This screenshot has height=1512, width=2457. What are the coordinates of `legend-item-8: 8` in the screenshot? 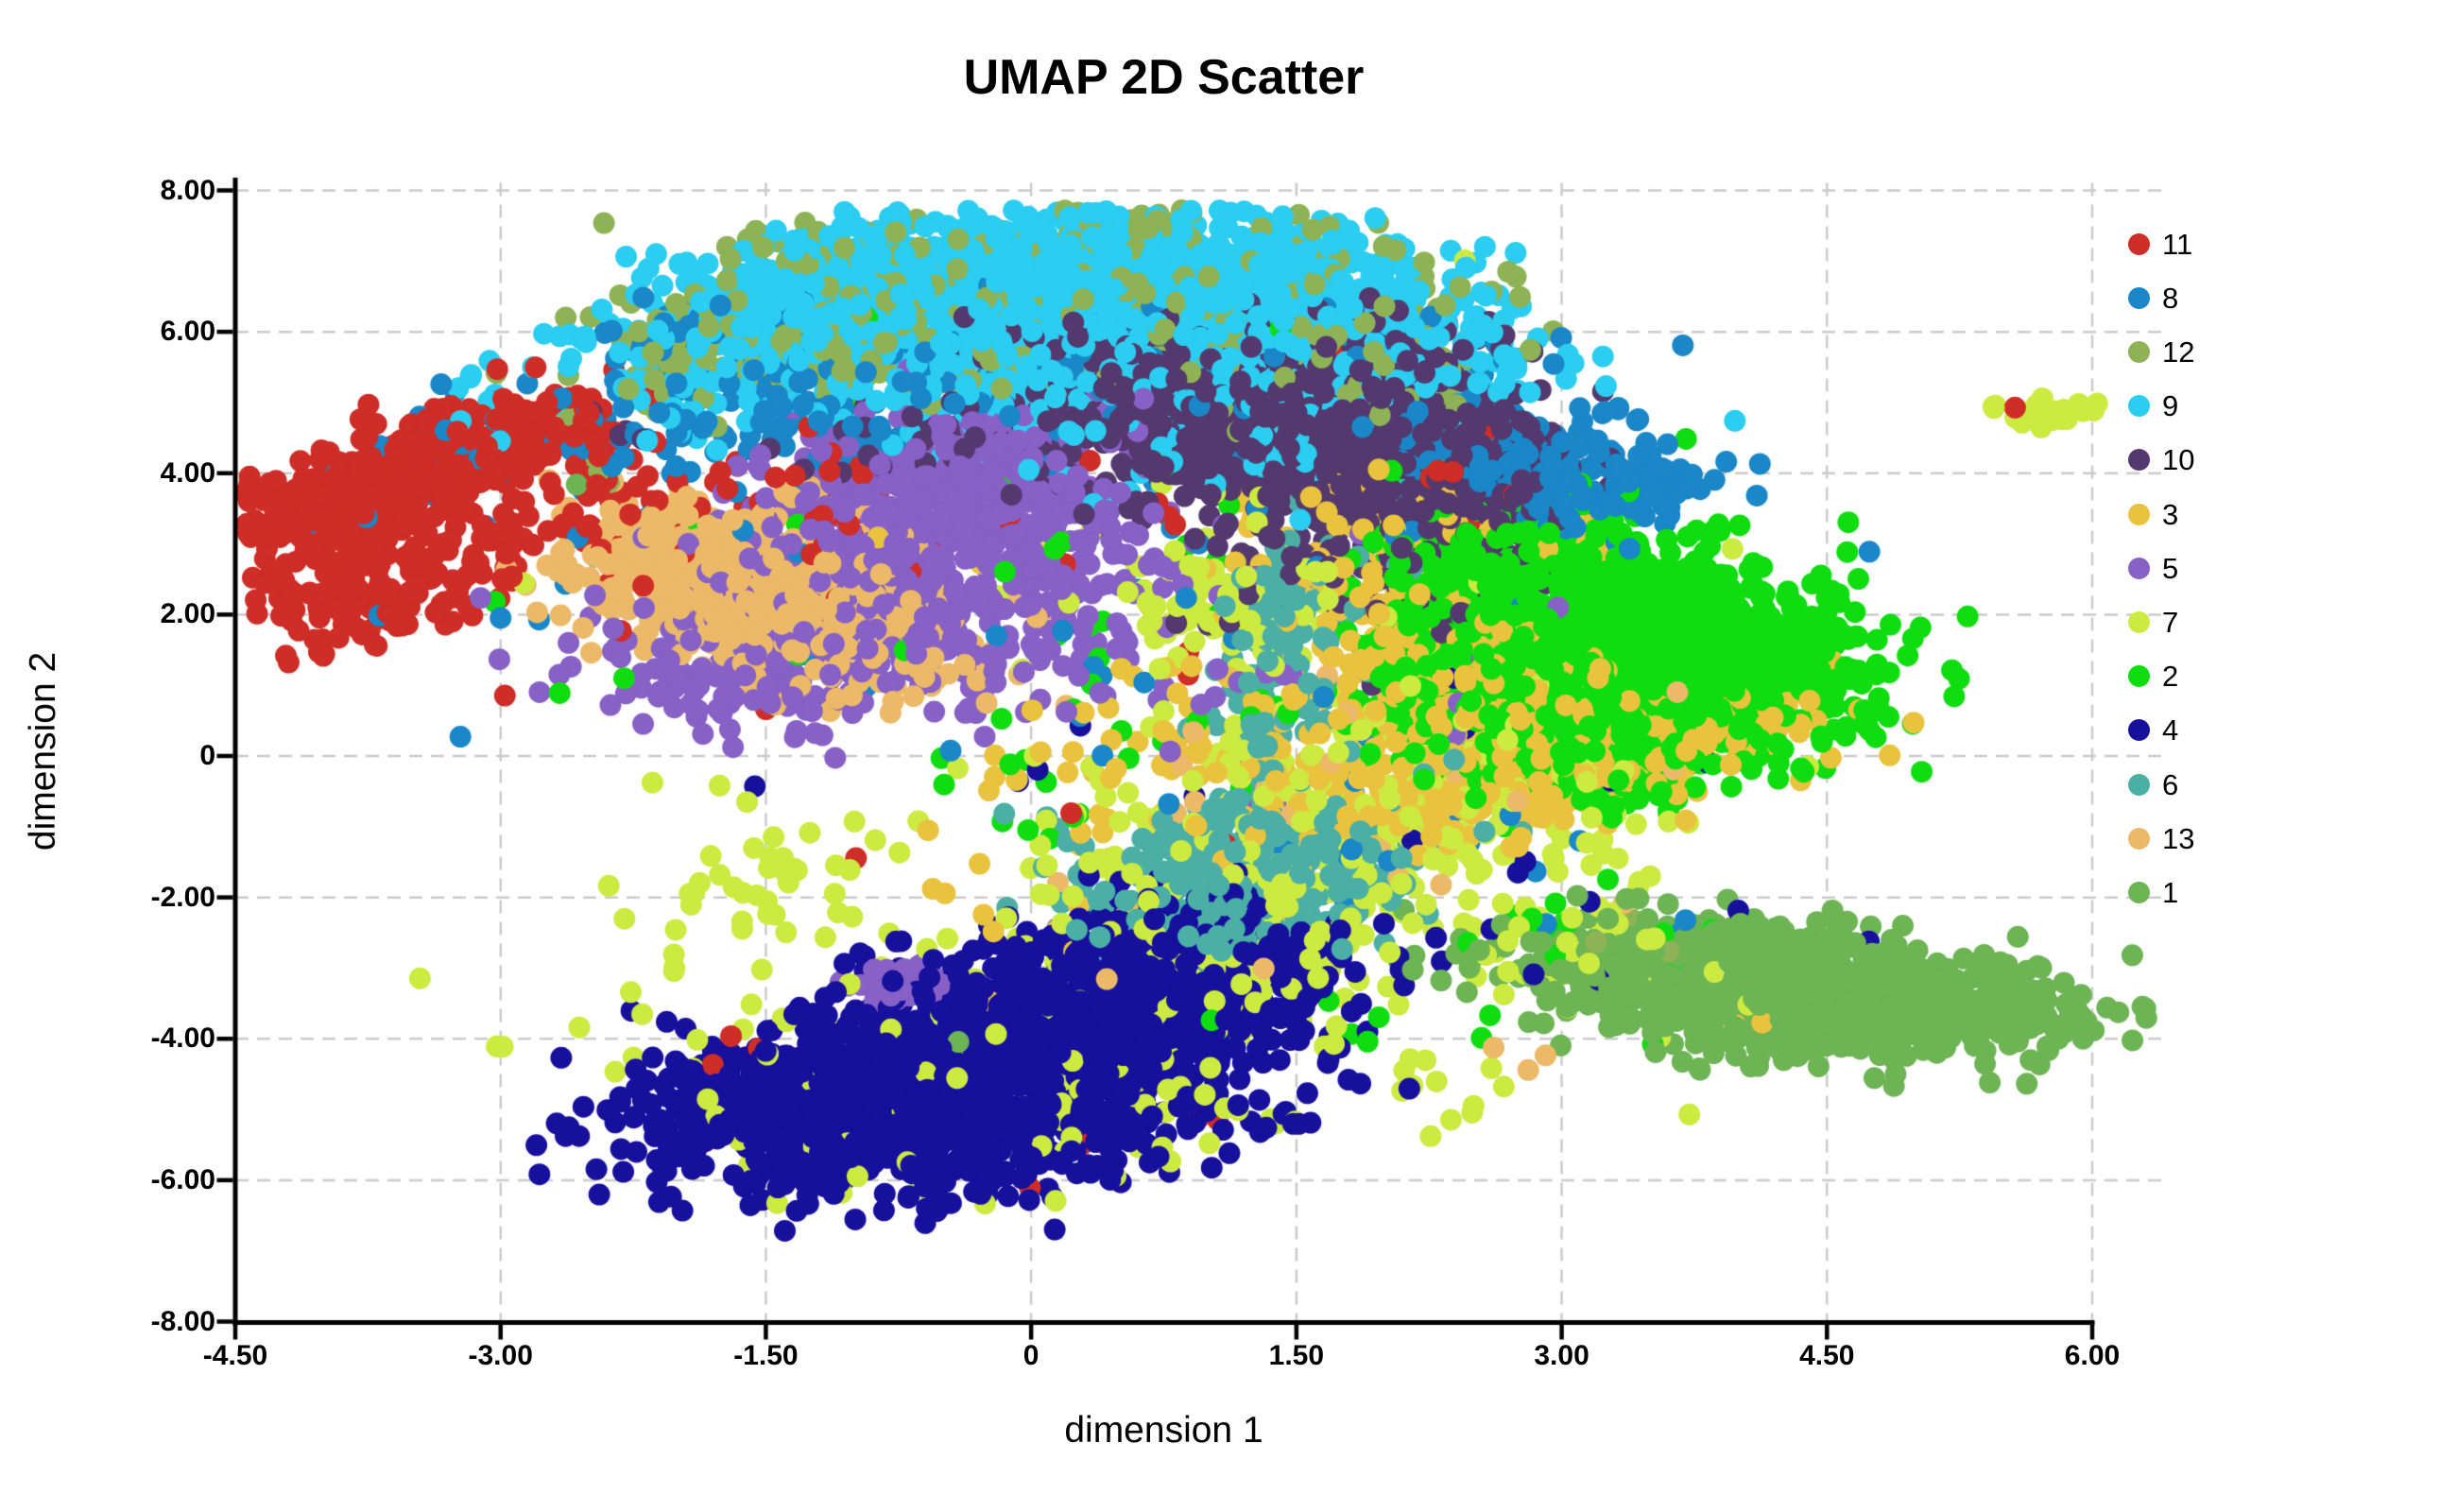 It's located at (2153, 297).